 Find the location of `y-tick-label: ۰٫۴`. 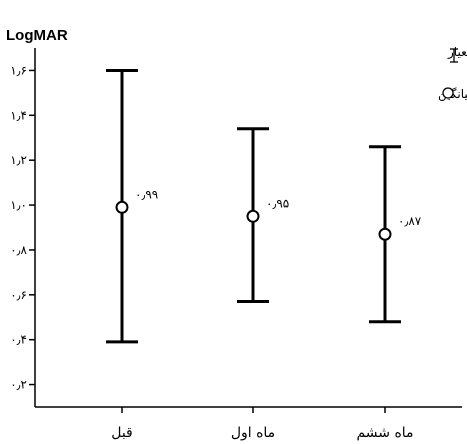

y-tick-label: ۰٫۴ is located at coordinates (18, 340).